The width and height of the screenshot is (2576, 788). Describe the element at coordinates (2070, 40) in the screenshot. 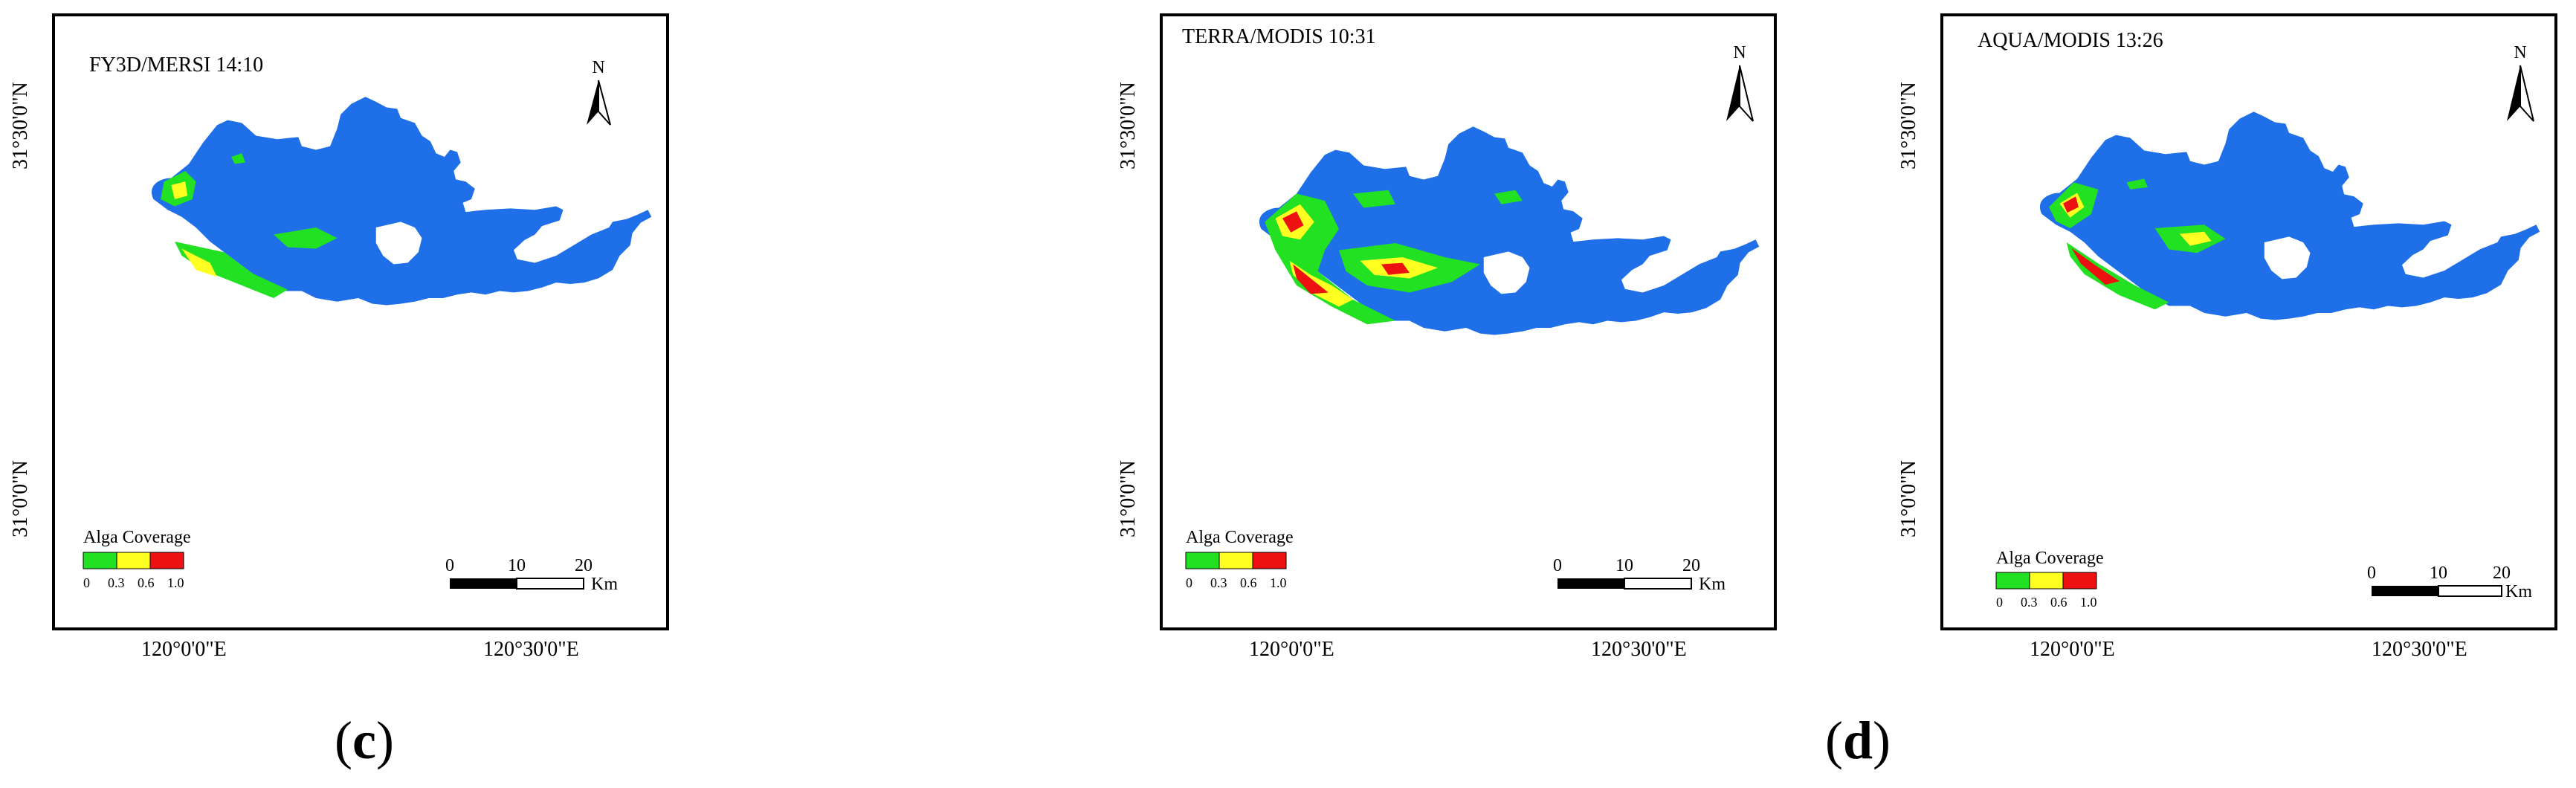

I see `map-title: AQUA/MODIS 13:26` at that location.